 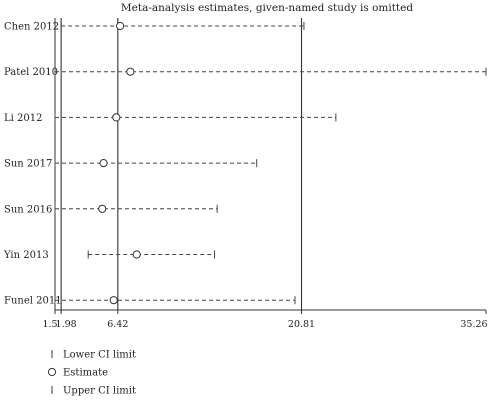 I want to click on study-label: Patel 2010, so click(x=31, y=72).